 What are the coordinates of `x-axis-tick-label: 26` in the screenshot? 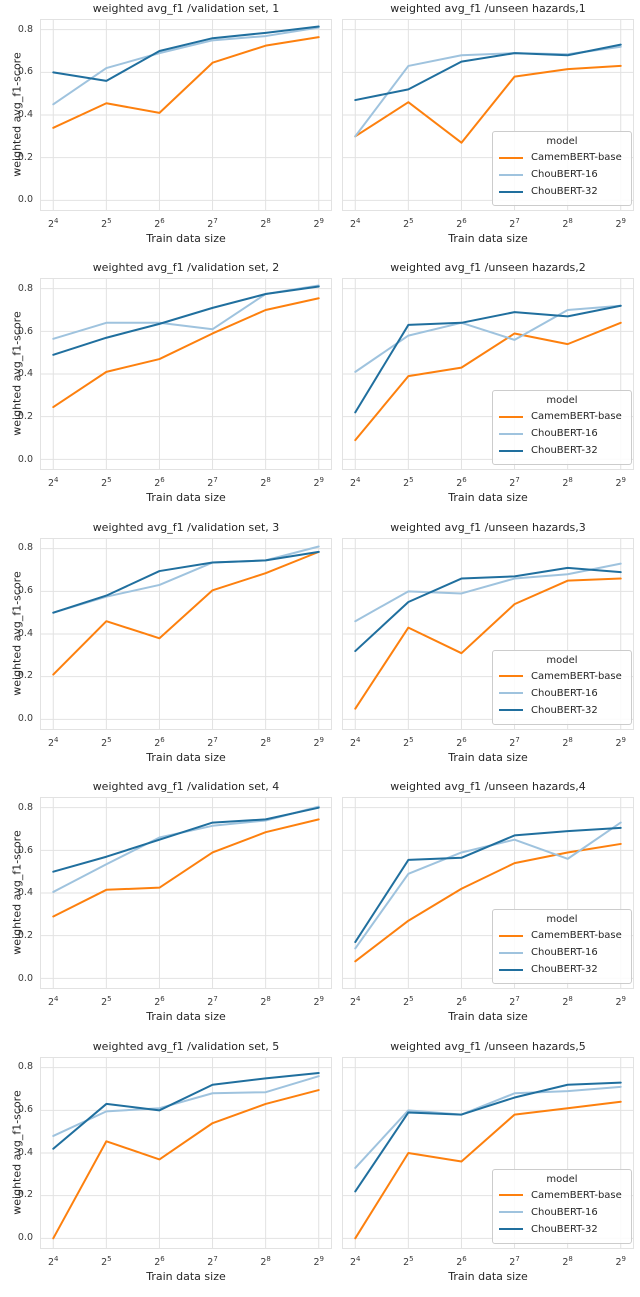 It's located at (159, 1001).